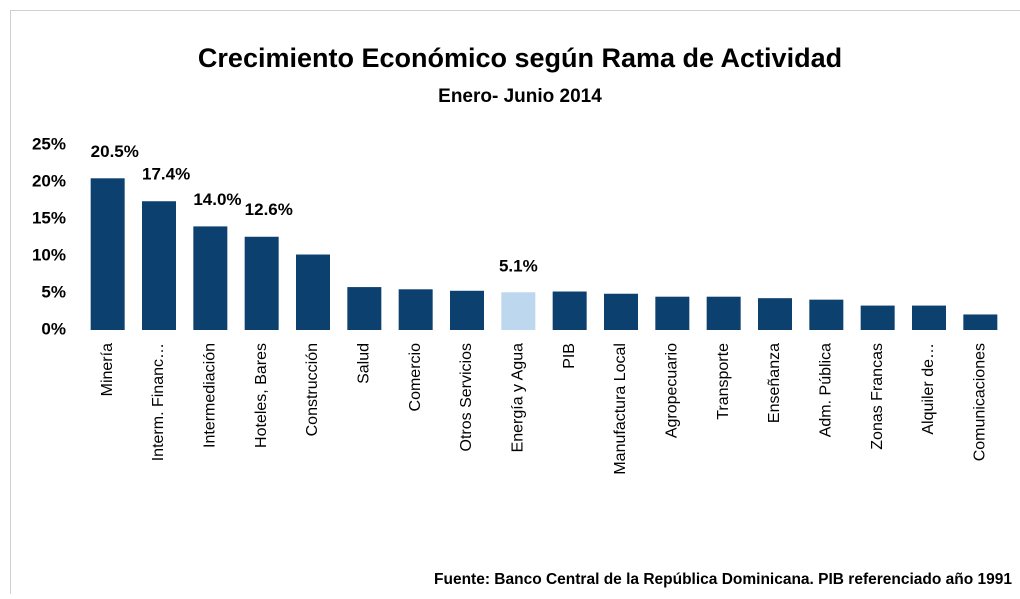 The width and height of the screenshot is (1020, 599). What do you see at coordinates (210, 395) in the screenshot?
I see `x-tick-label: Intermediación` at bounding box center [210, 395].